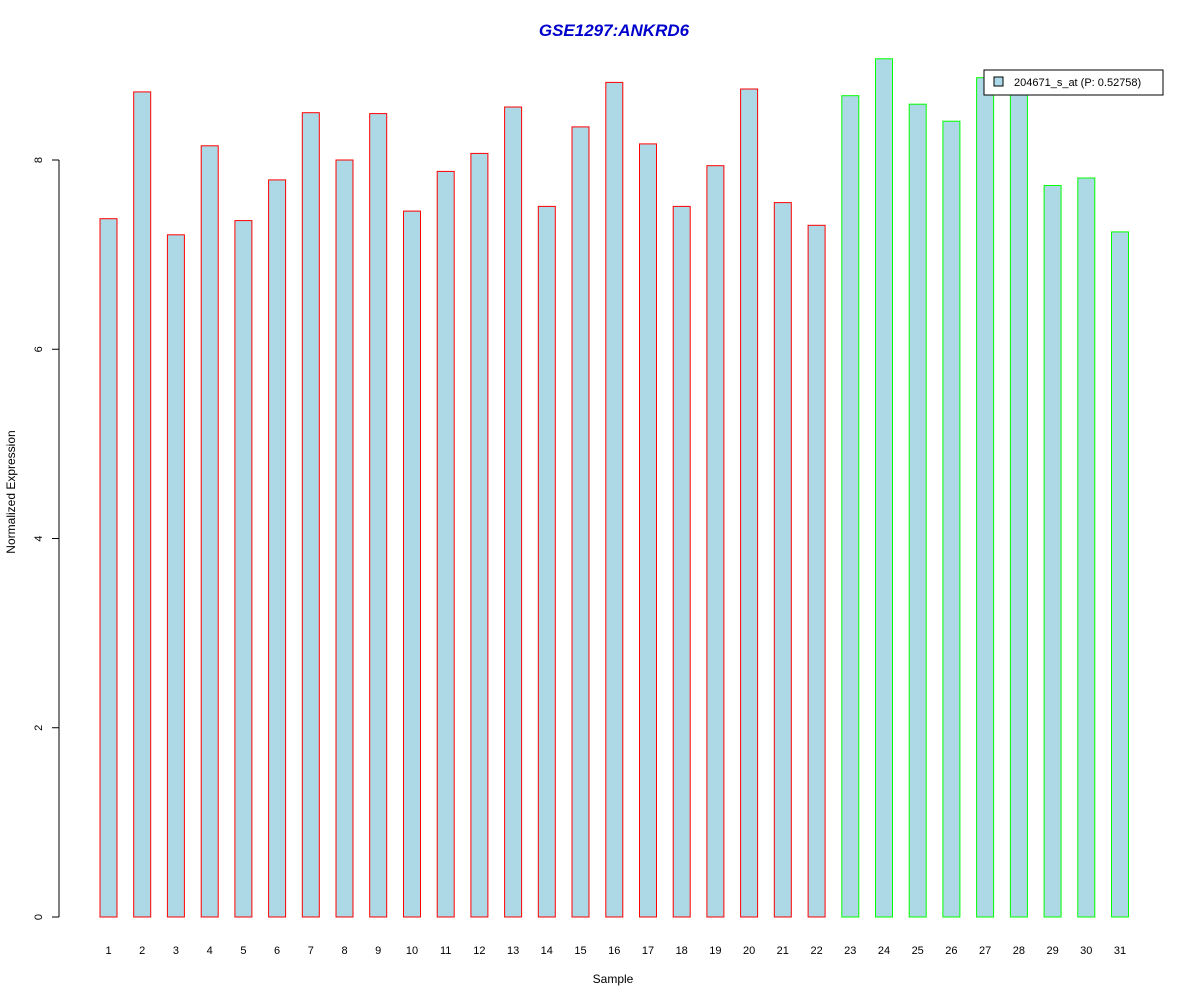 This screenshot has height=1005, width=1200. I want to click on y-tick-label: 0, so click(39, 917).